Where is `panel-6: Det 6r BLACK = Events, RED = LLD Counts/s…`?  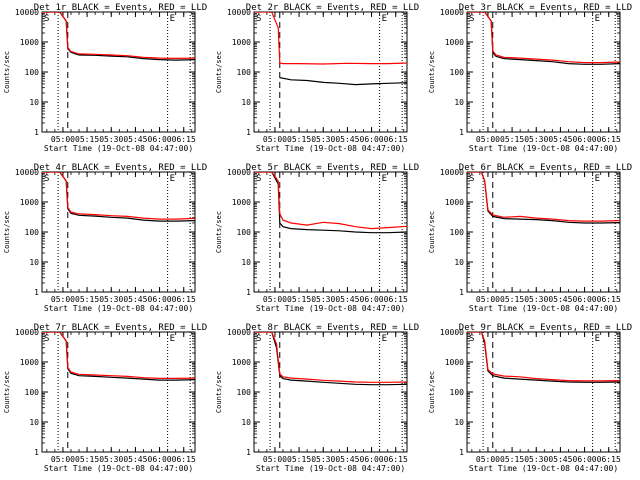
panel-6: Det 6r BLACK = Events, RED = LLD Counts/s… is located at coordinates (530, 238).